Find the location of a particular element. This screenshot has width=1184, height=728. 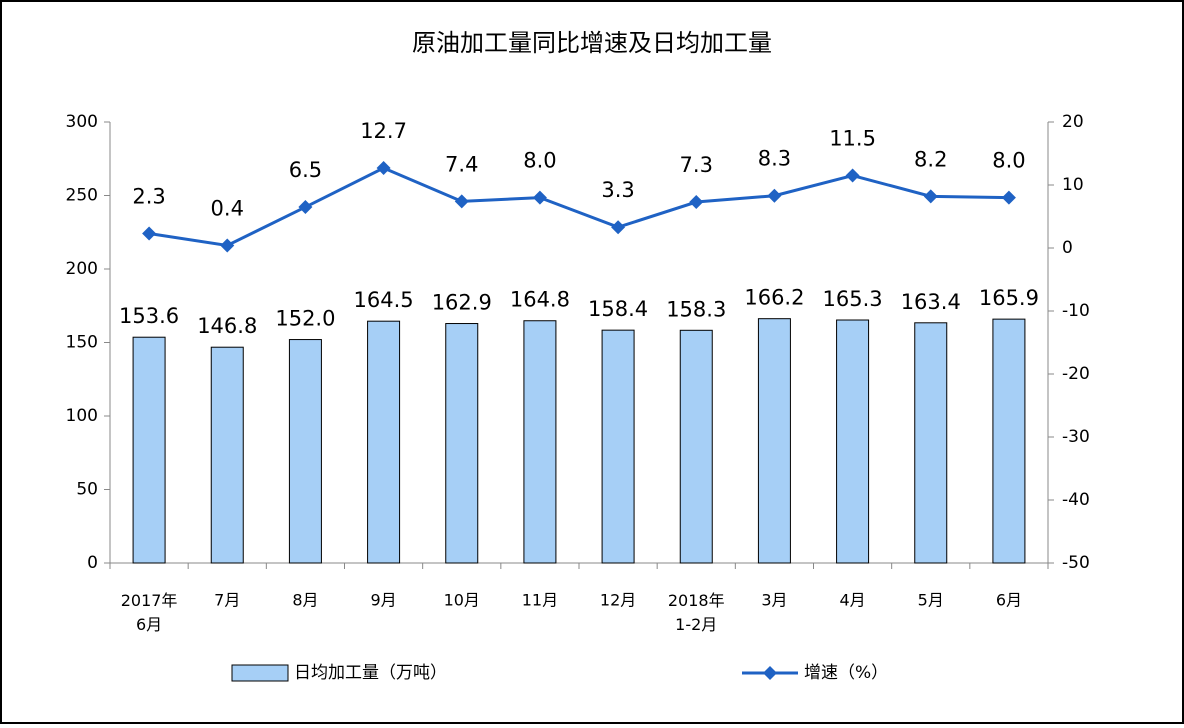

bar-value-label: 152.0 is located at coordinates (305, 319).